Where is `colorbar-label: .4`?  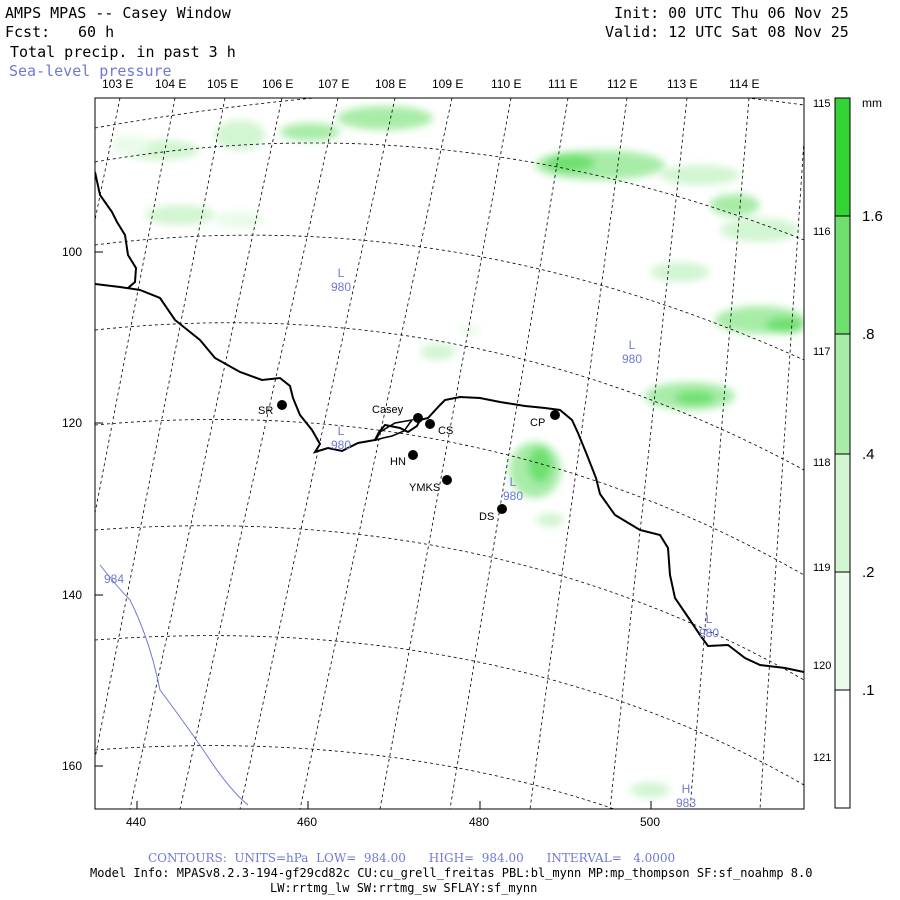
colorbar-label: .4 is located at coordinates (868, 454).